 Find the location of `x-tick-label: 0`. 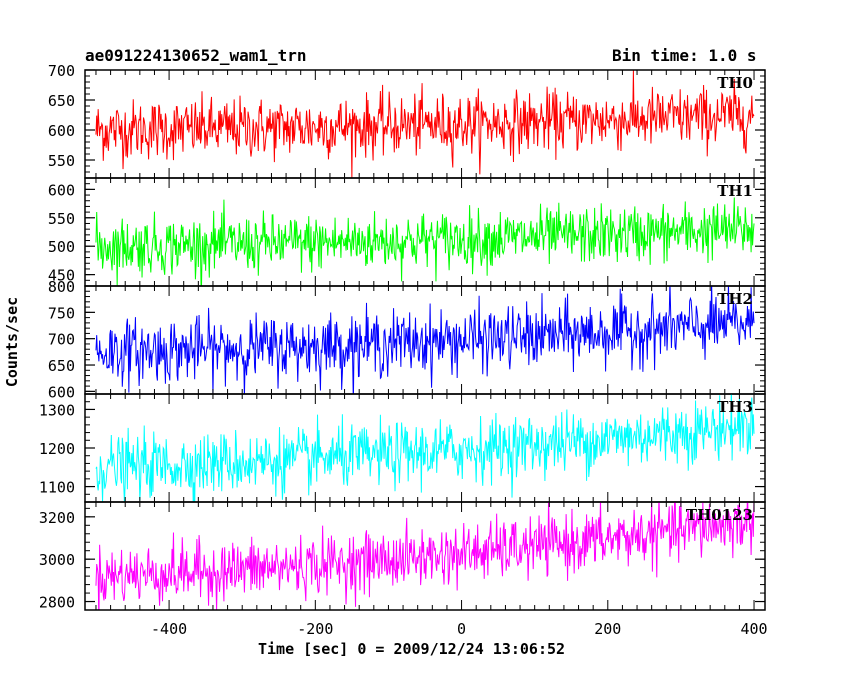

x-tick-label: 0 is located at coordinates (461, 629).